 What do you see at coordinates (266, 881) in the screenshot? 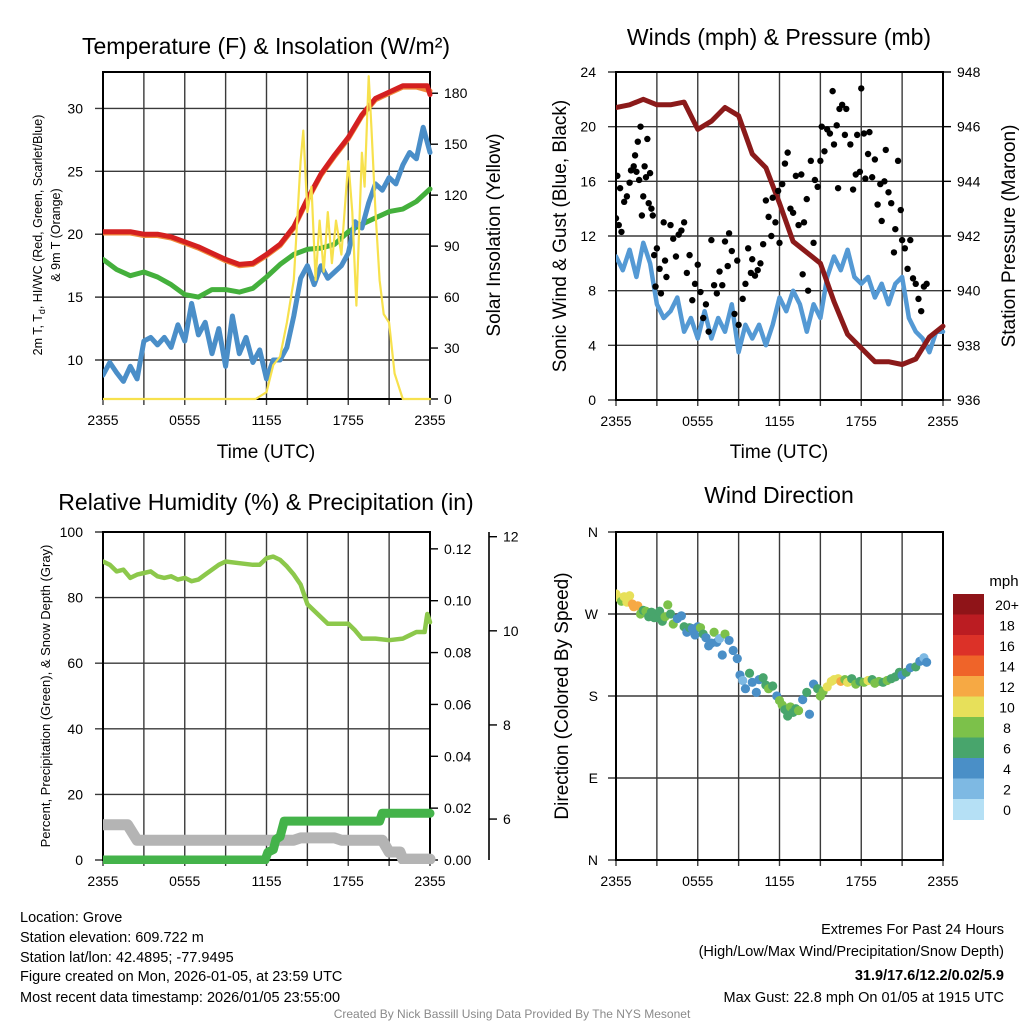
I see `x-tick-label: 1155` at bounding box center [266, 881].